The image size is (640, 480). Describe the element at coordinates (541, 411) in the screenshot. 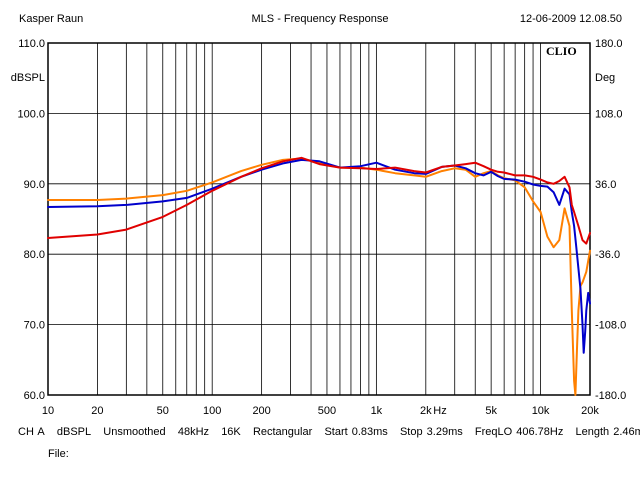

I see `x-tick-label: 10k` at that location.